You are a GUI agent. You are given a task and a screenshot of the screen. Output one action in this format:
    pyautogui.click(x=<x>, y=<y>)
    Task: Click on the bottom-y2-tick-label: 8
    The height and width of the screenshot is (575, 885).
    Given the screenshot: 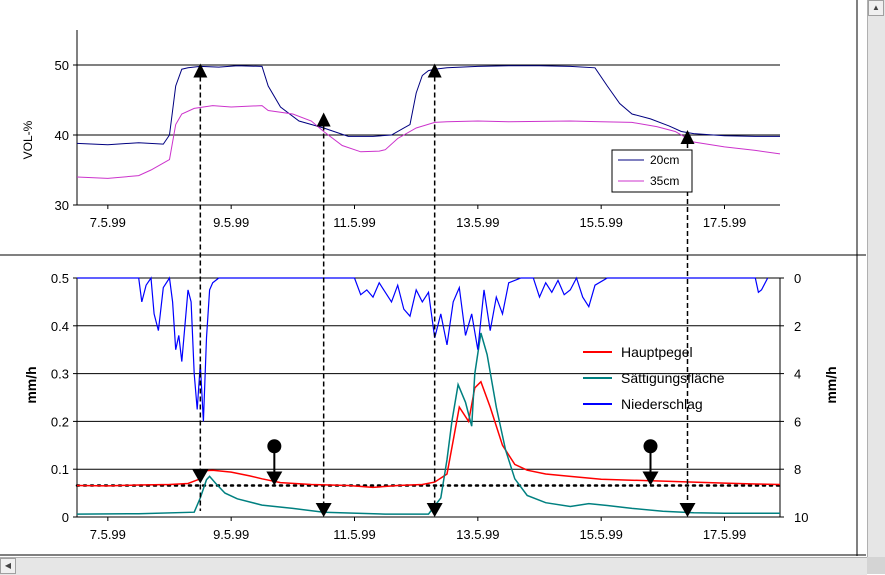 What is the action you would take?
    pyautogui.click(x=797, y=469)
    